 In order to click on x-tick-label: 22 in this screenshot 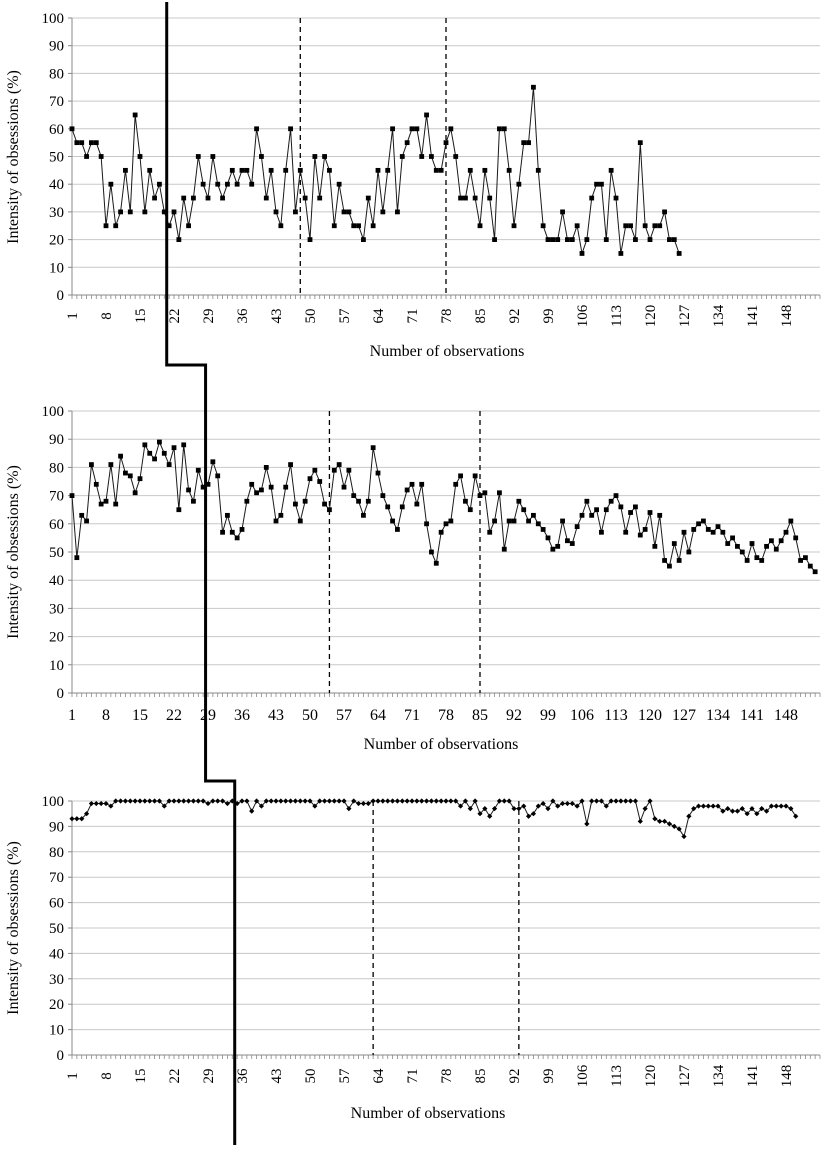, I will do `click(175, 1076)`.